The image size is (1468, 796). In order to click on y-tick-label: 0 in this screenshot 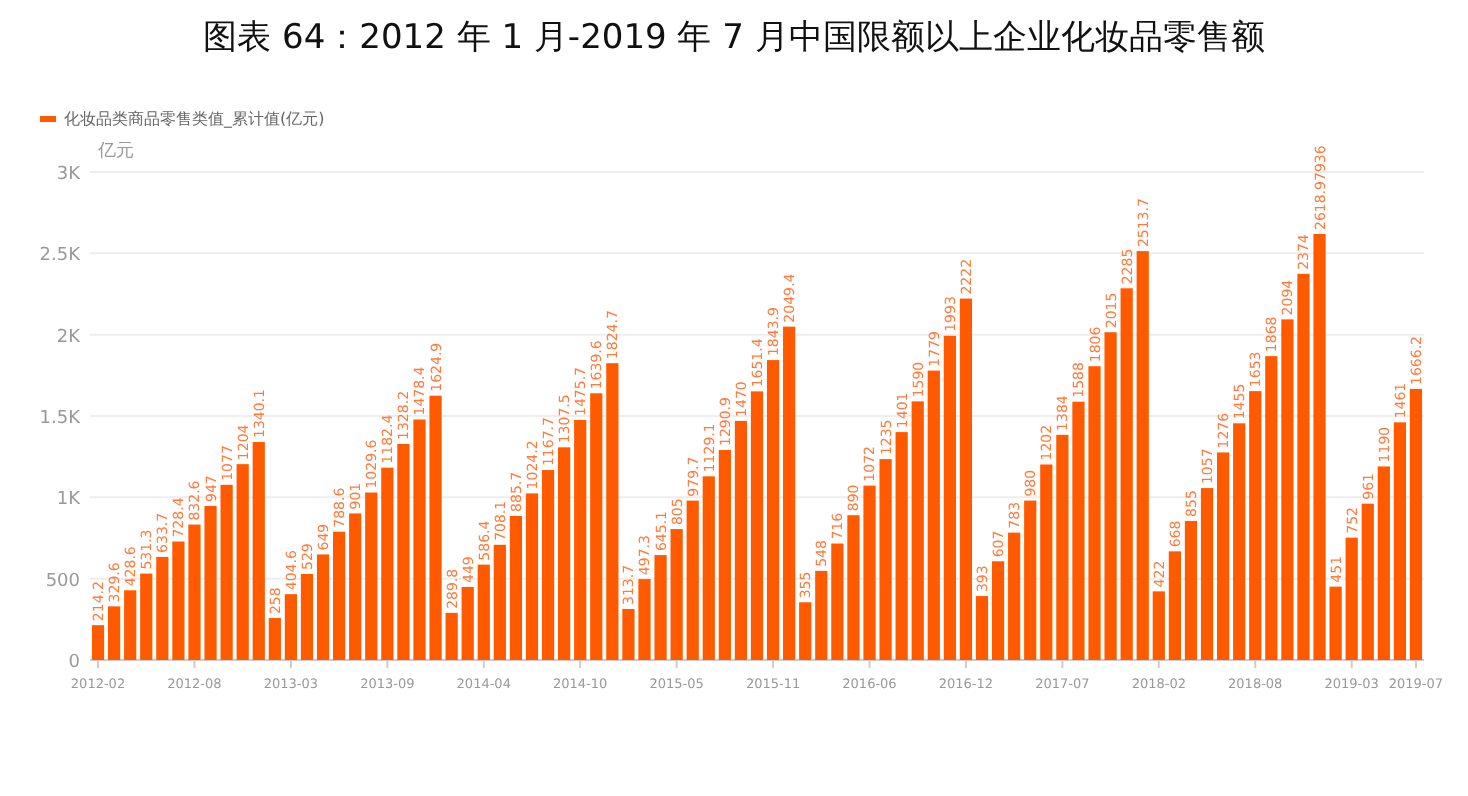, I will do `click(74, 663)`.